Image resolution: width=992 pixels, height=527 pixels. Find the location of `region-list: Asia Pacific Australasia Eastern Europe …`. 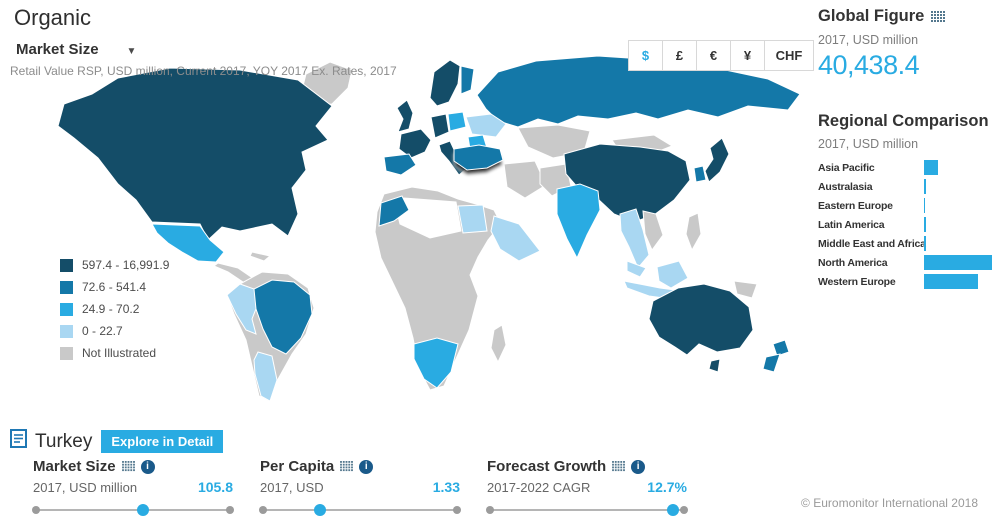

region-list: Asia Pacific Australasia Eastern Europe … is located at coordinates (905, 225).